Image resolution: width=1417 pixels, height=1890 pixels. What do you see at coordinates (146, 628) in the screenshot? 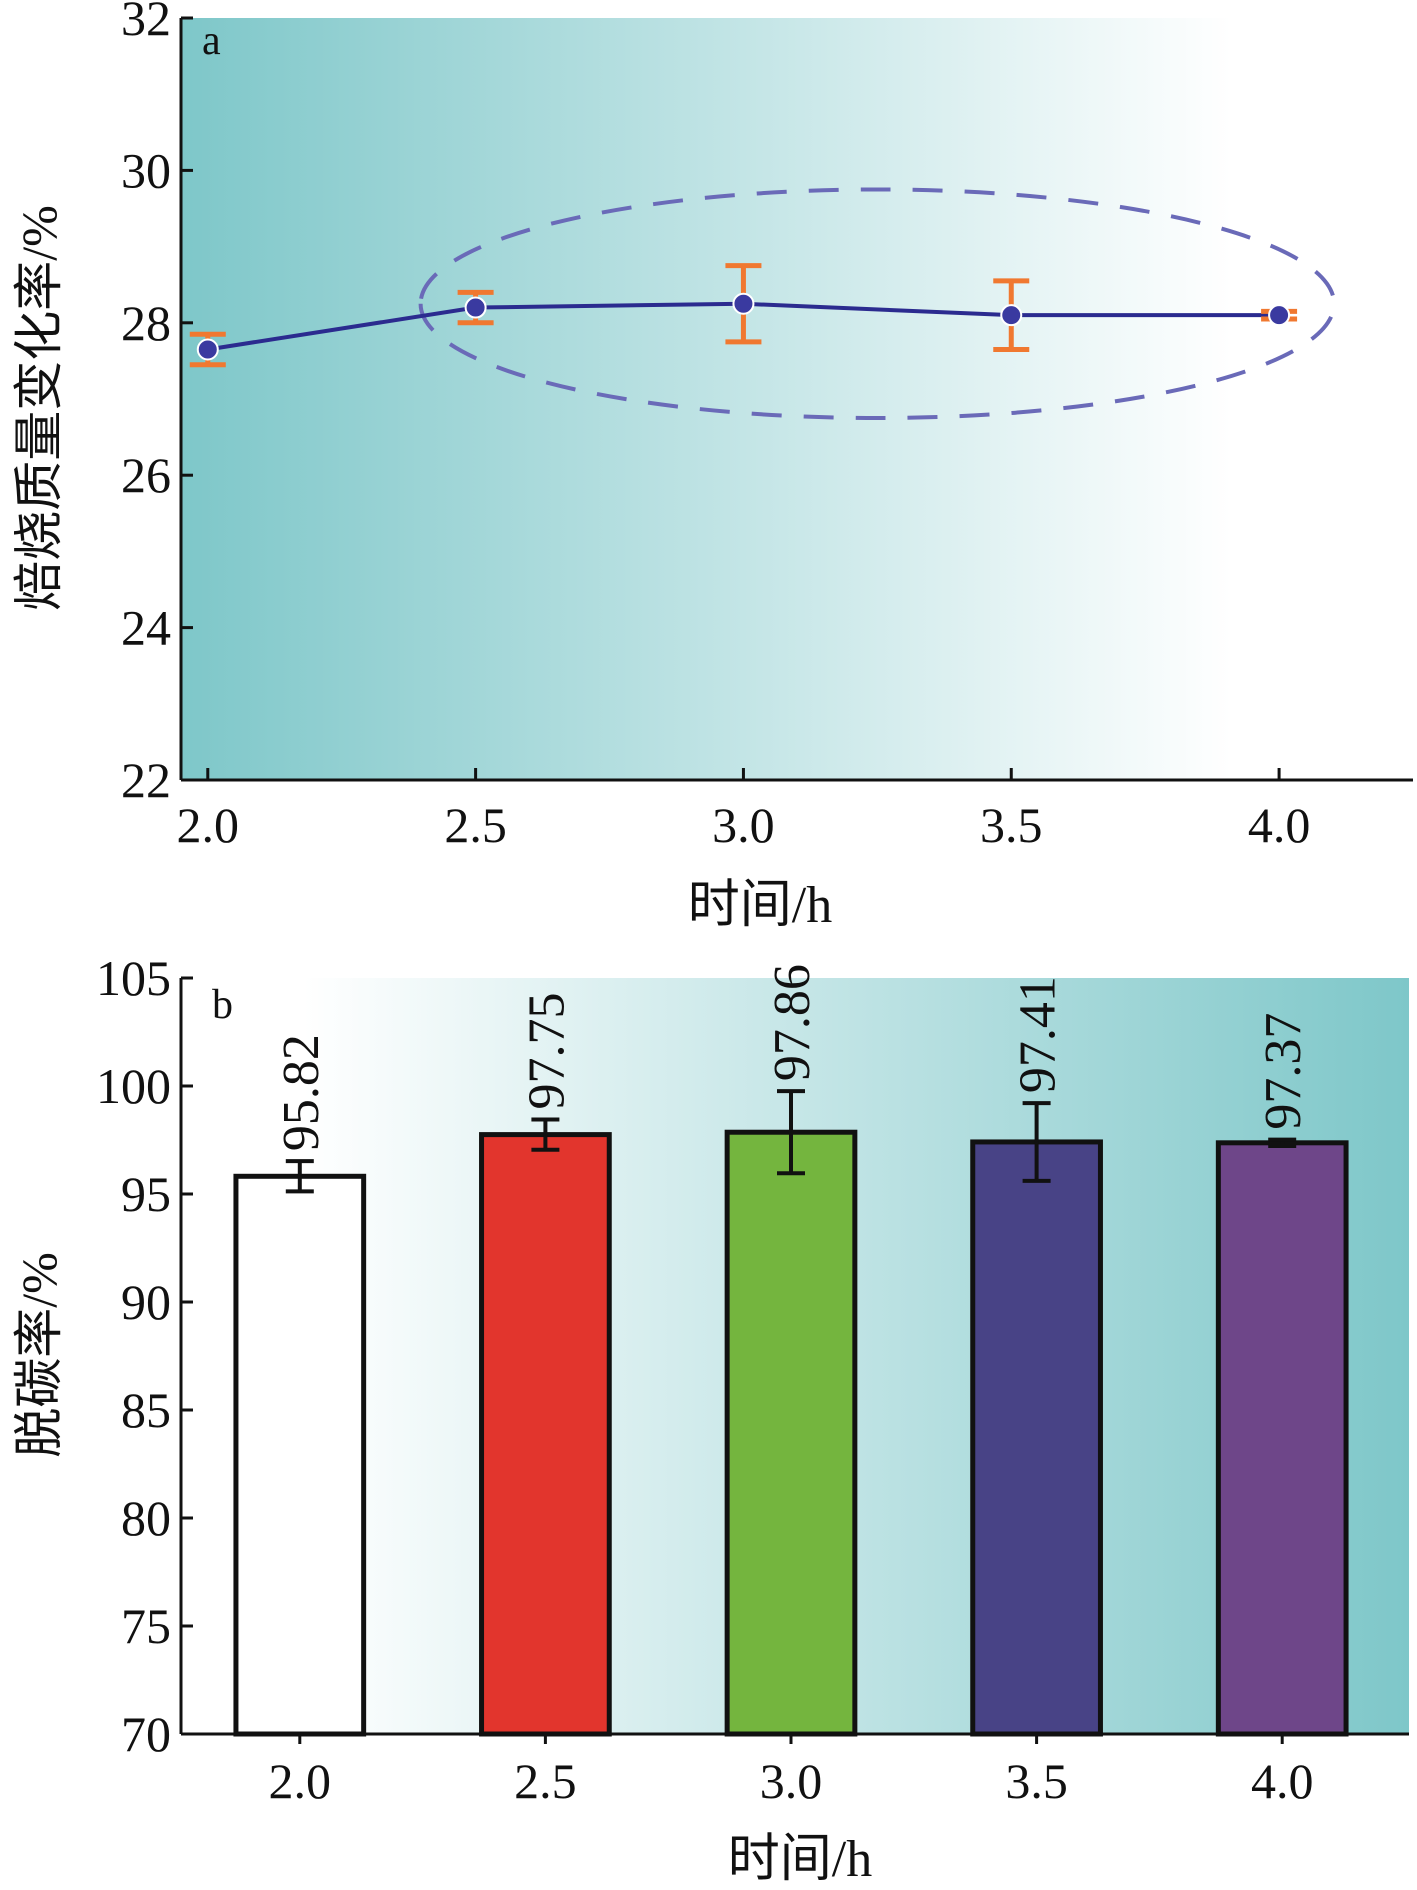
I see `panel-a-y-tick-label: 24` at bounding box center [146, 628].